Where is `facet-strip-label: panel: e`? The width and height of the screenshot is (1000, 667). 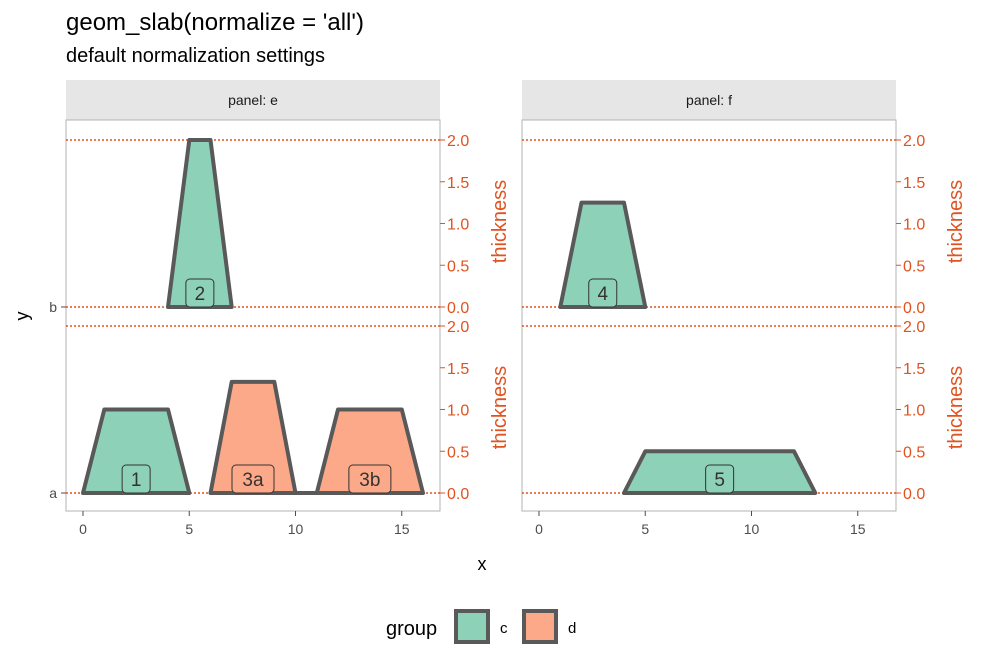
facet-strip-label: panel: e is located at coordinates (253, 100).